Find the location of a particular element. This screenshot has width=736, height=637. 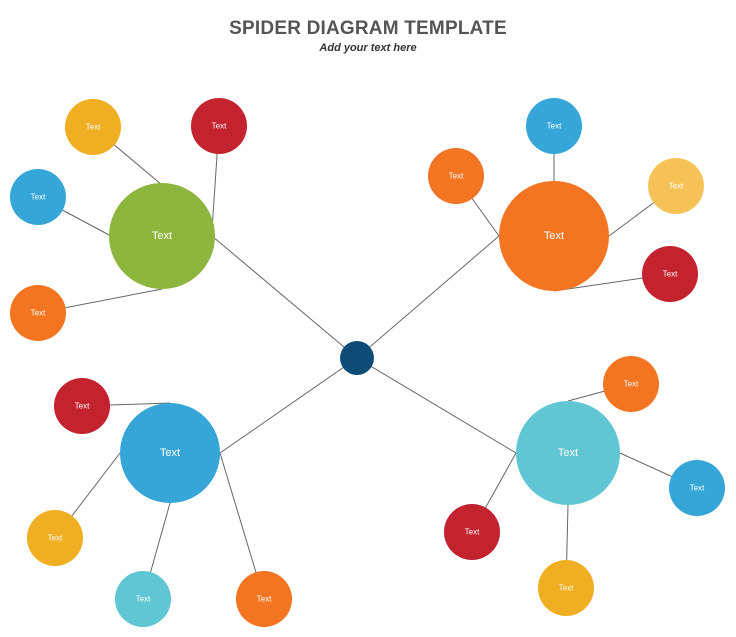

leaf-node-bottom-left-4-circle is located at coordinates (264, 599).